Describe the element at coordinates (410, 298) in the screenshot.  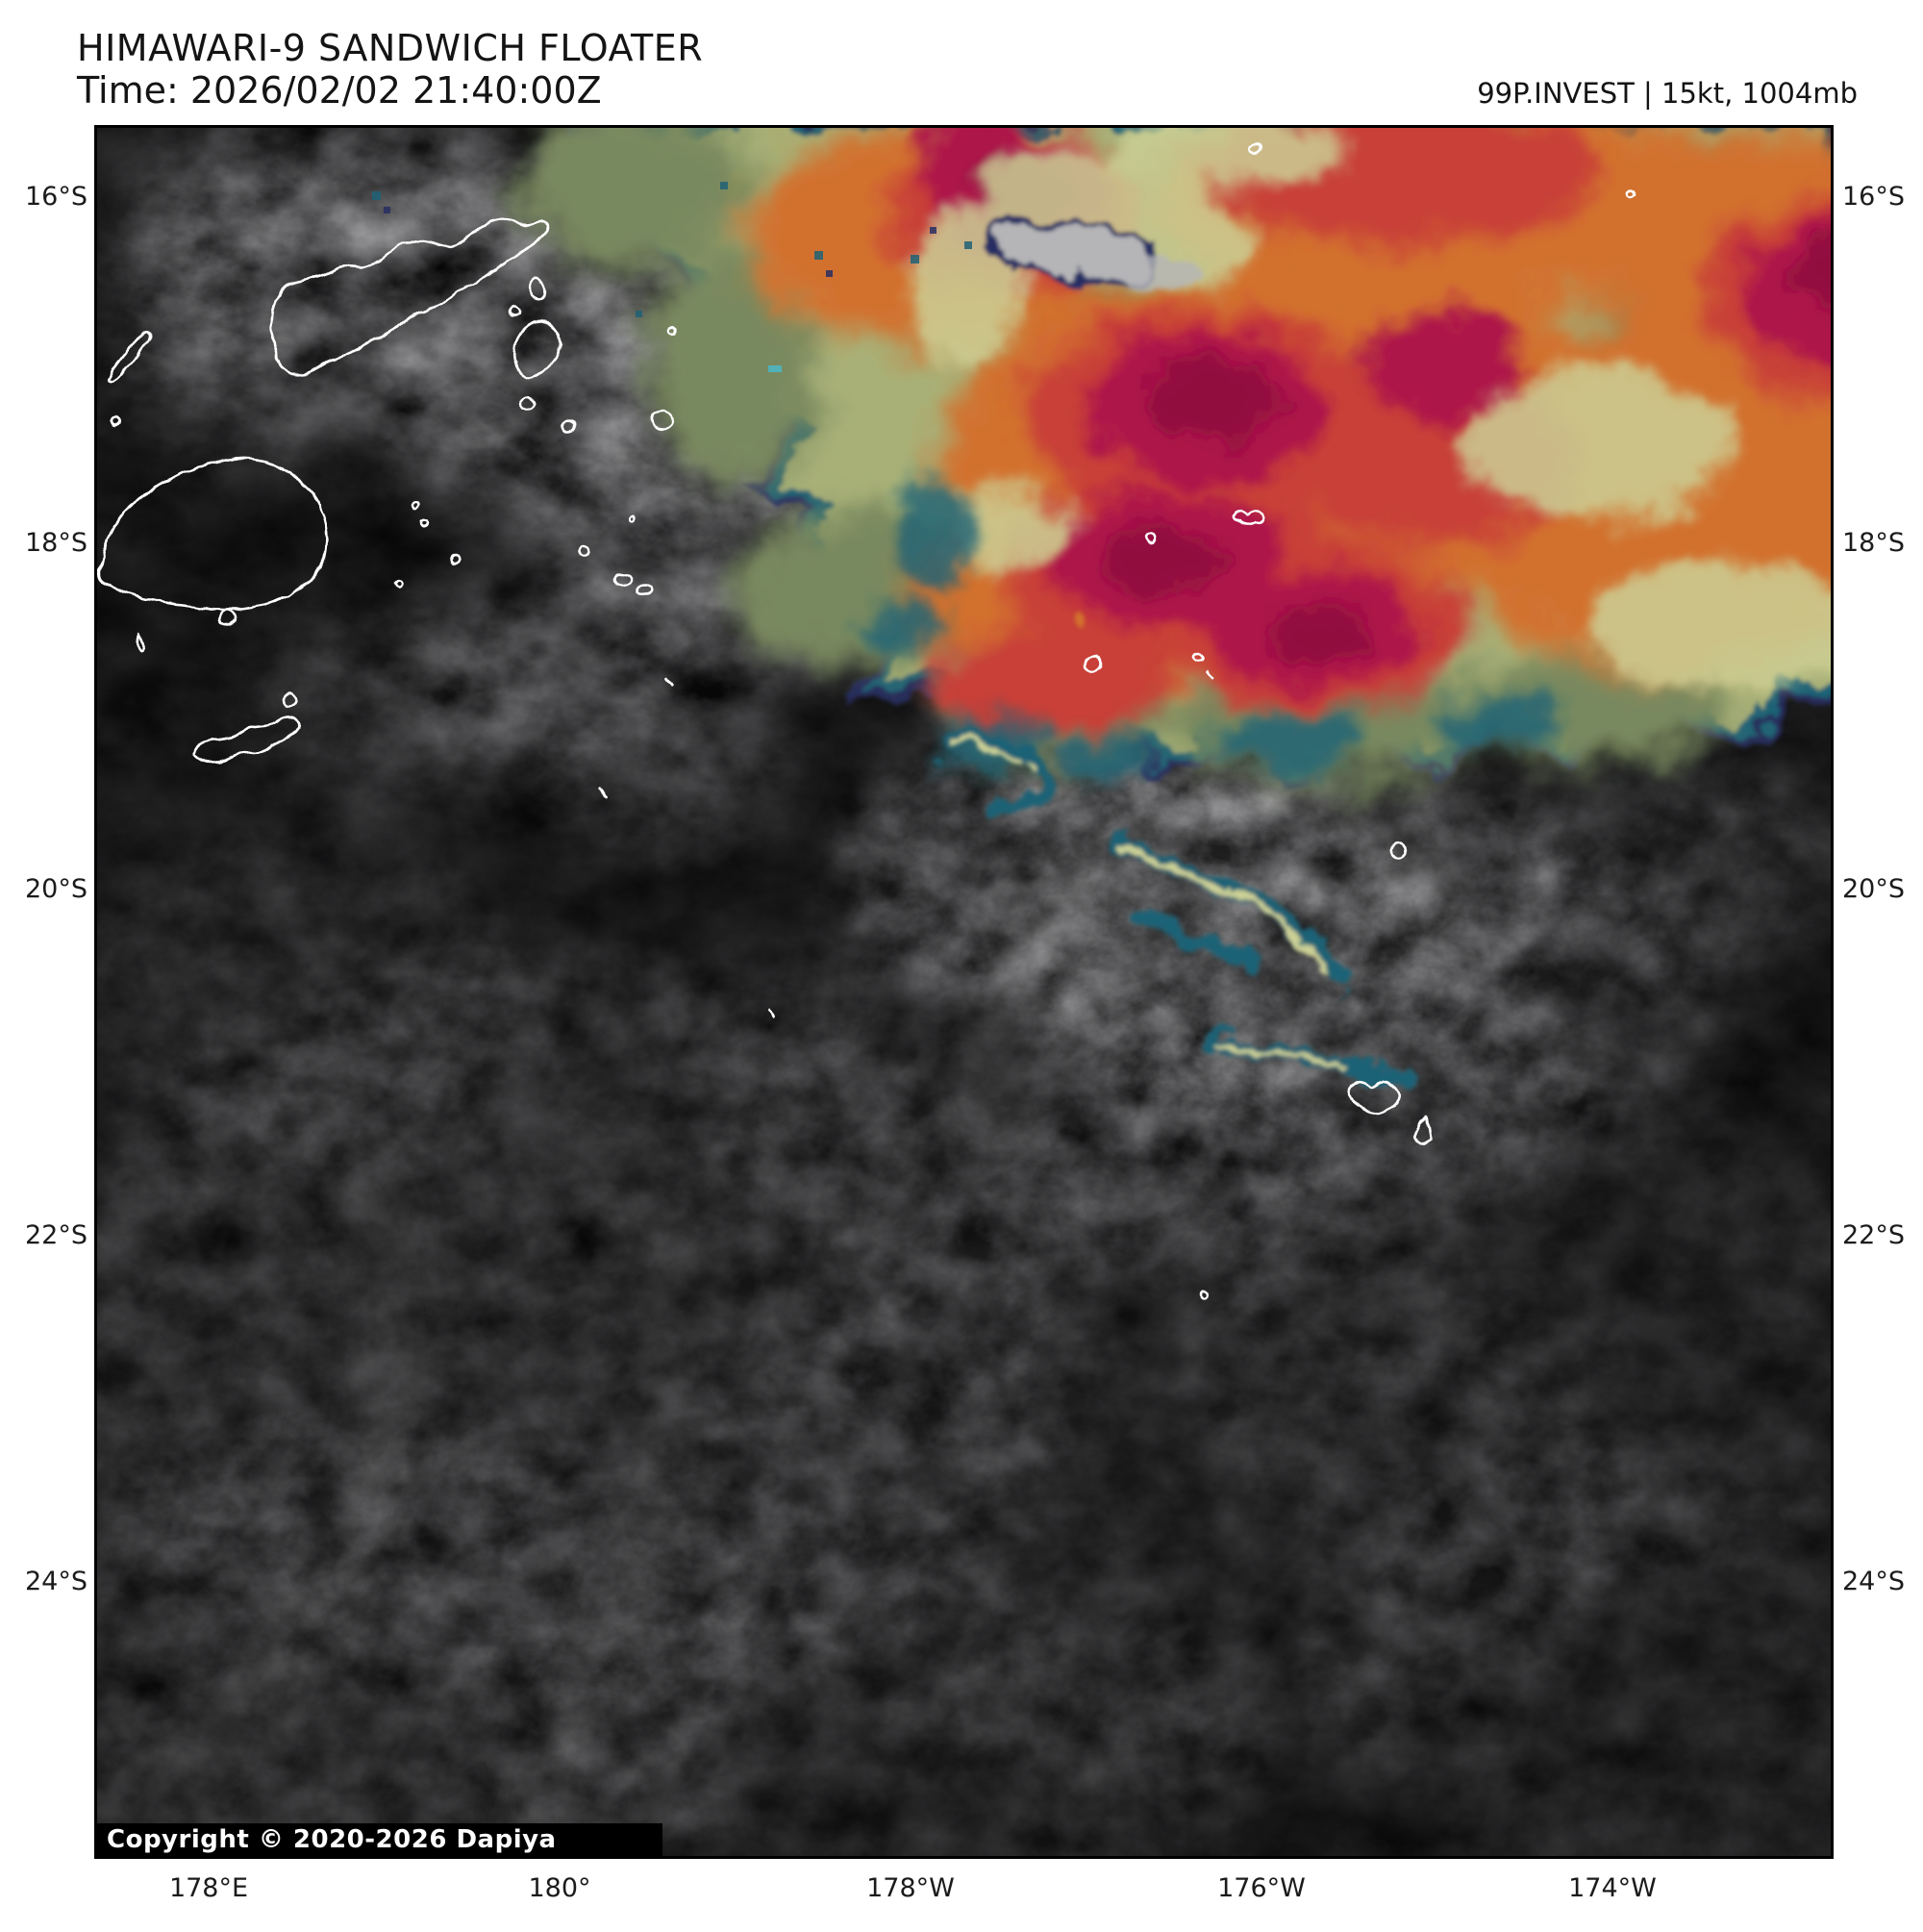
I see `coastline-vanua-levu` at that location.